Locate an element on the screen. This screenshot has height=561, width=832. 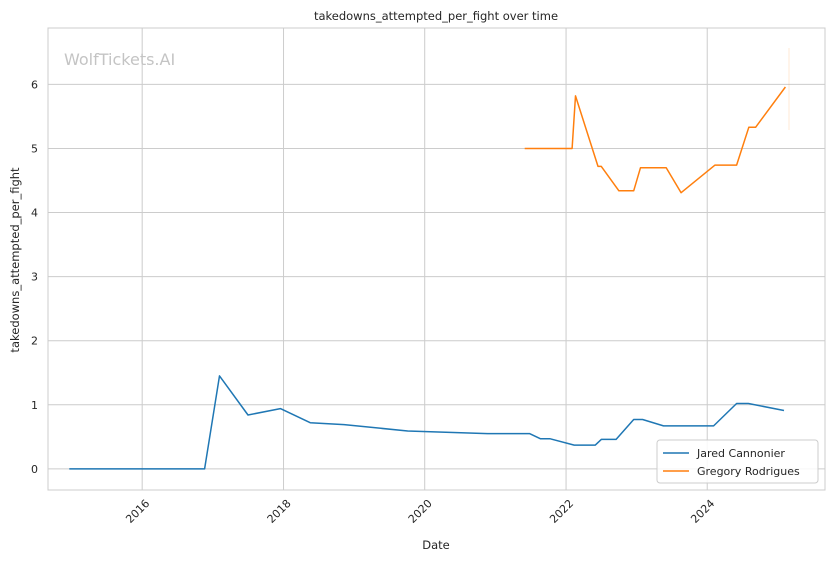
x-tick-label: 2018 is located at coordinates (279, 511).